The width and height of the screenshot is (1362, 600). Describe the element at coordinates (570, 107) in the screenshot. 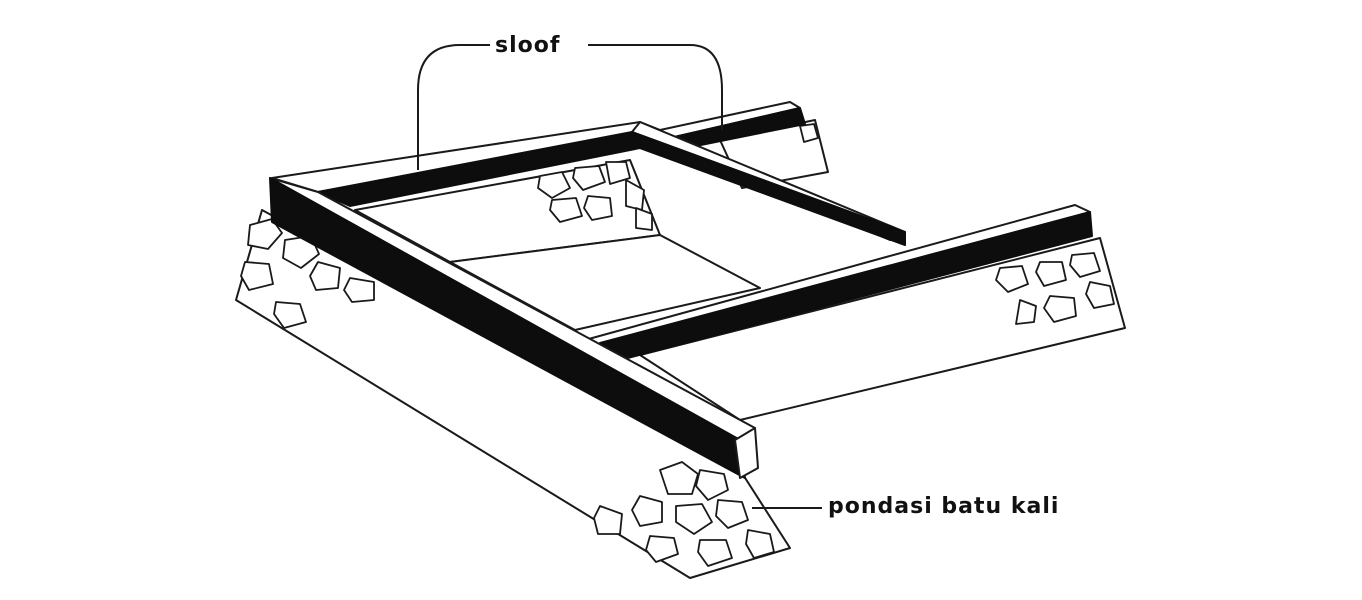

I see `sloof-leader-line` at that location.